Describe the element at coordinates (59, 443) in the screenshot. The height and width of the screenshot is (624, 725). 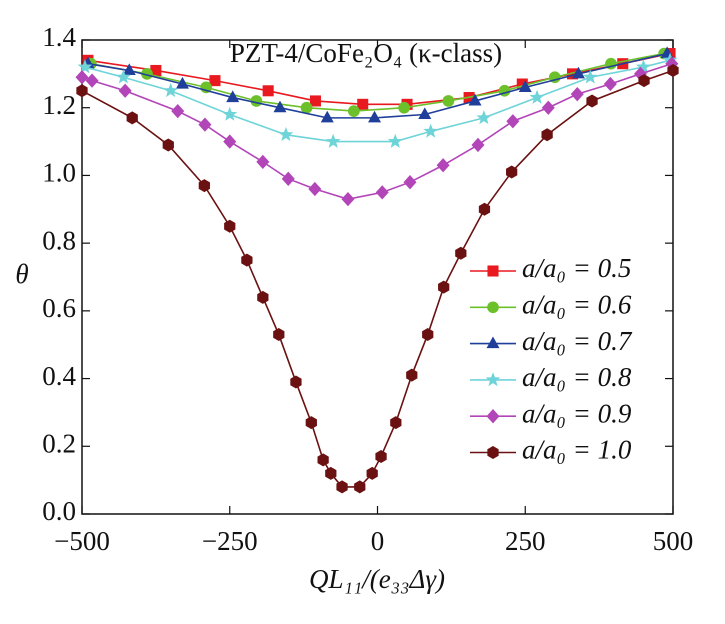
I see `y-tick-label: 0.2` at that location.